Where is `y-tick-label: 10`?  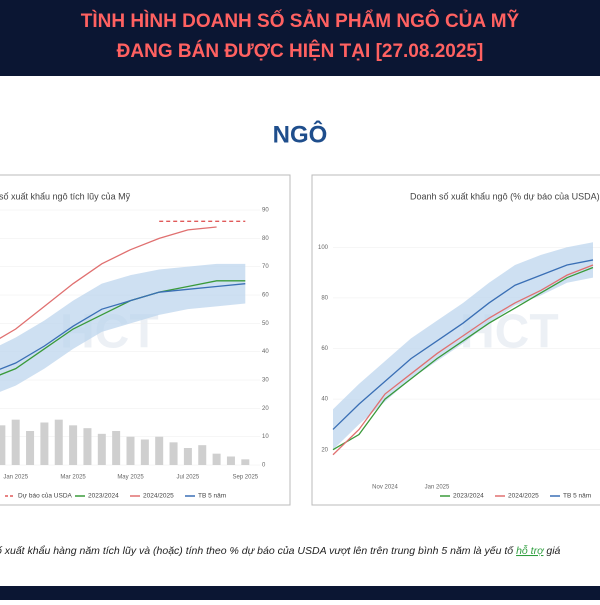 y-tick-label: 10 is located at coordinates (265, 437).